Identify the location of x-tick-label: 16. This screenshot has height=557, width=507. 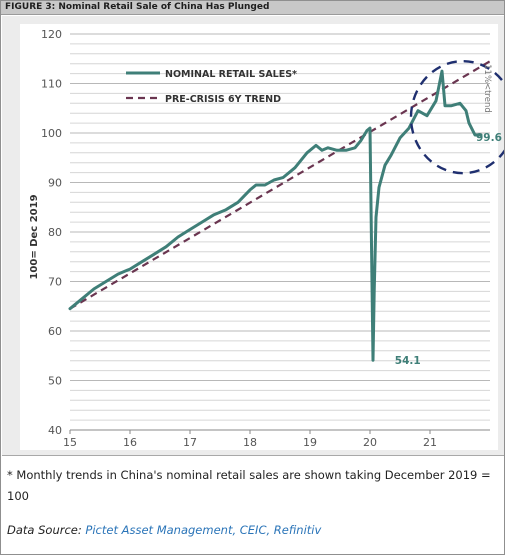
(130, 442).